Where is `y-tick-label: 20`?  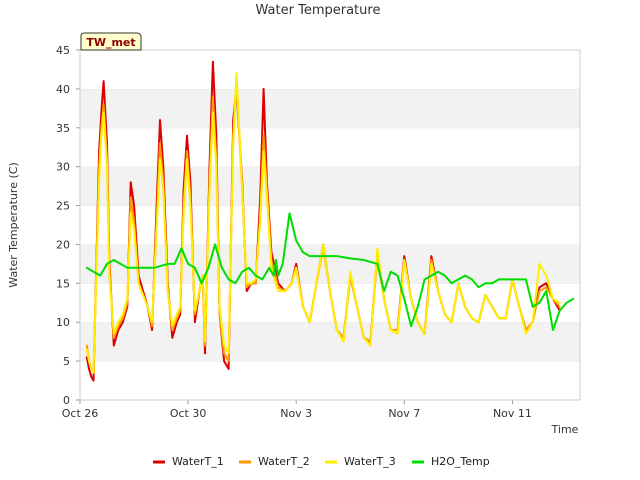 y-tick-label: 20 is located at coordinates (63, 244).